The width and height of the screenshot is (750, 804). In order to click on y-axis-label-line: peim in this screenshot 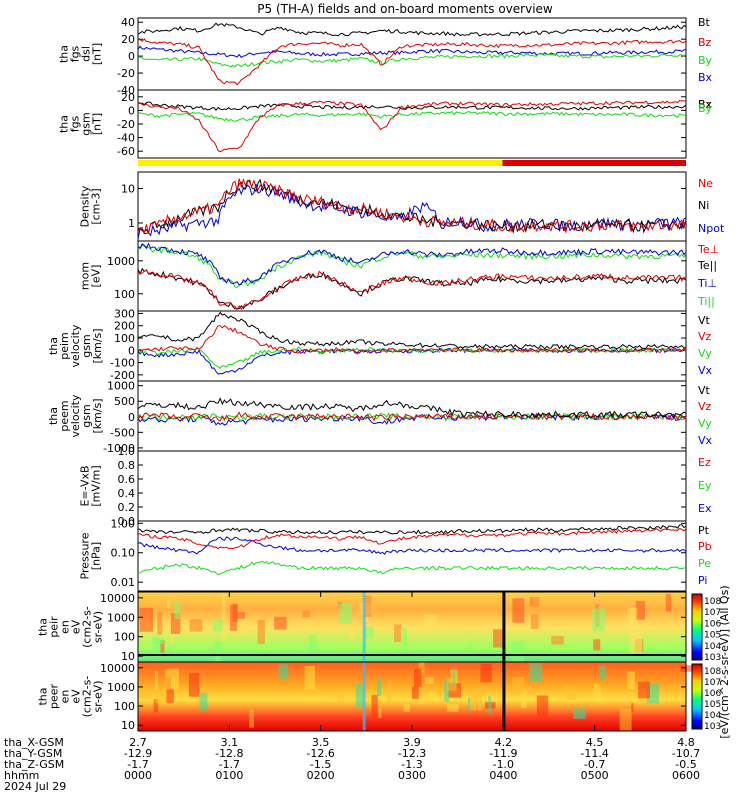, I will do `click(64, 346)`.